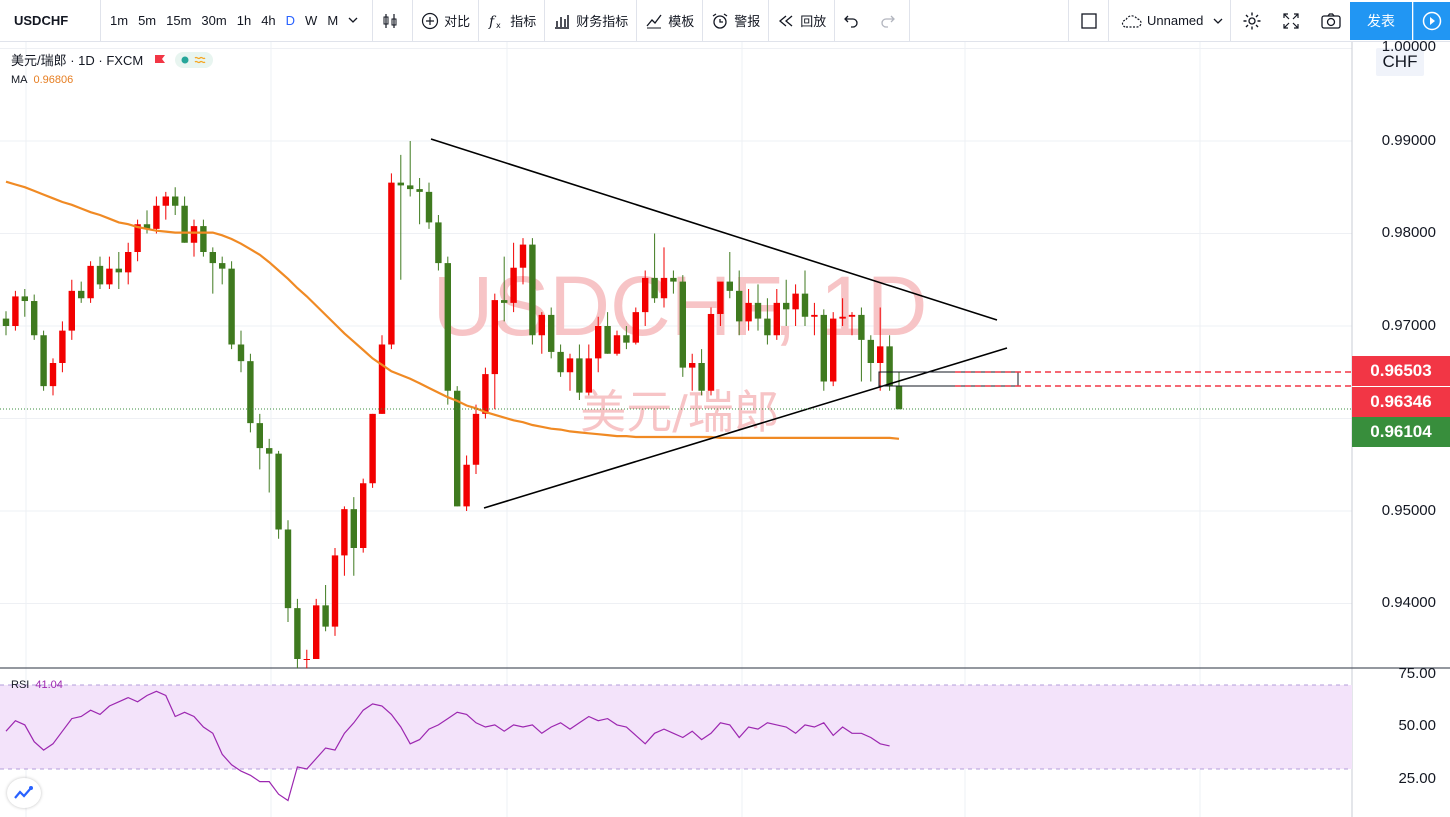 The height and width of the screenshot is (817, 1450). I want to click on price-tick: 0.95000, so click(1408, 510).